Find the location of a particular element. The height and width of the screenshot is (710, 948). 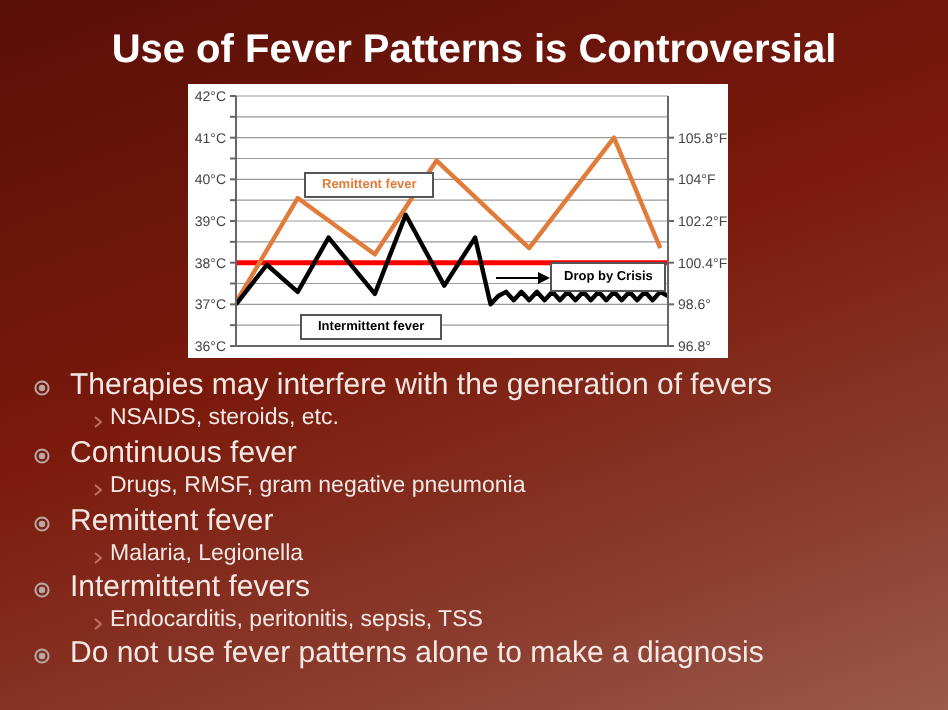

text: NSAIDS, steroids, etc. is located at coordinates (224, 418).